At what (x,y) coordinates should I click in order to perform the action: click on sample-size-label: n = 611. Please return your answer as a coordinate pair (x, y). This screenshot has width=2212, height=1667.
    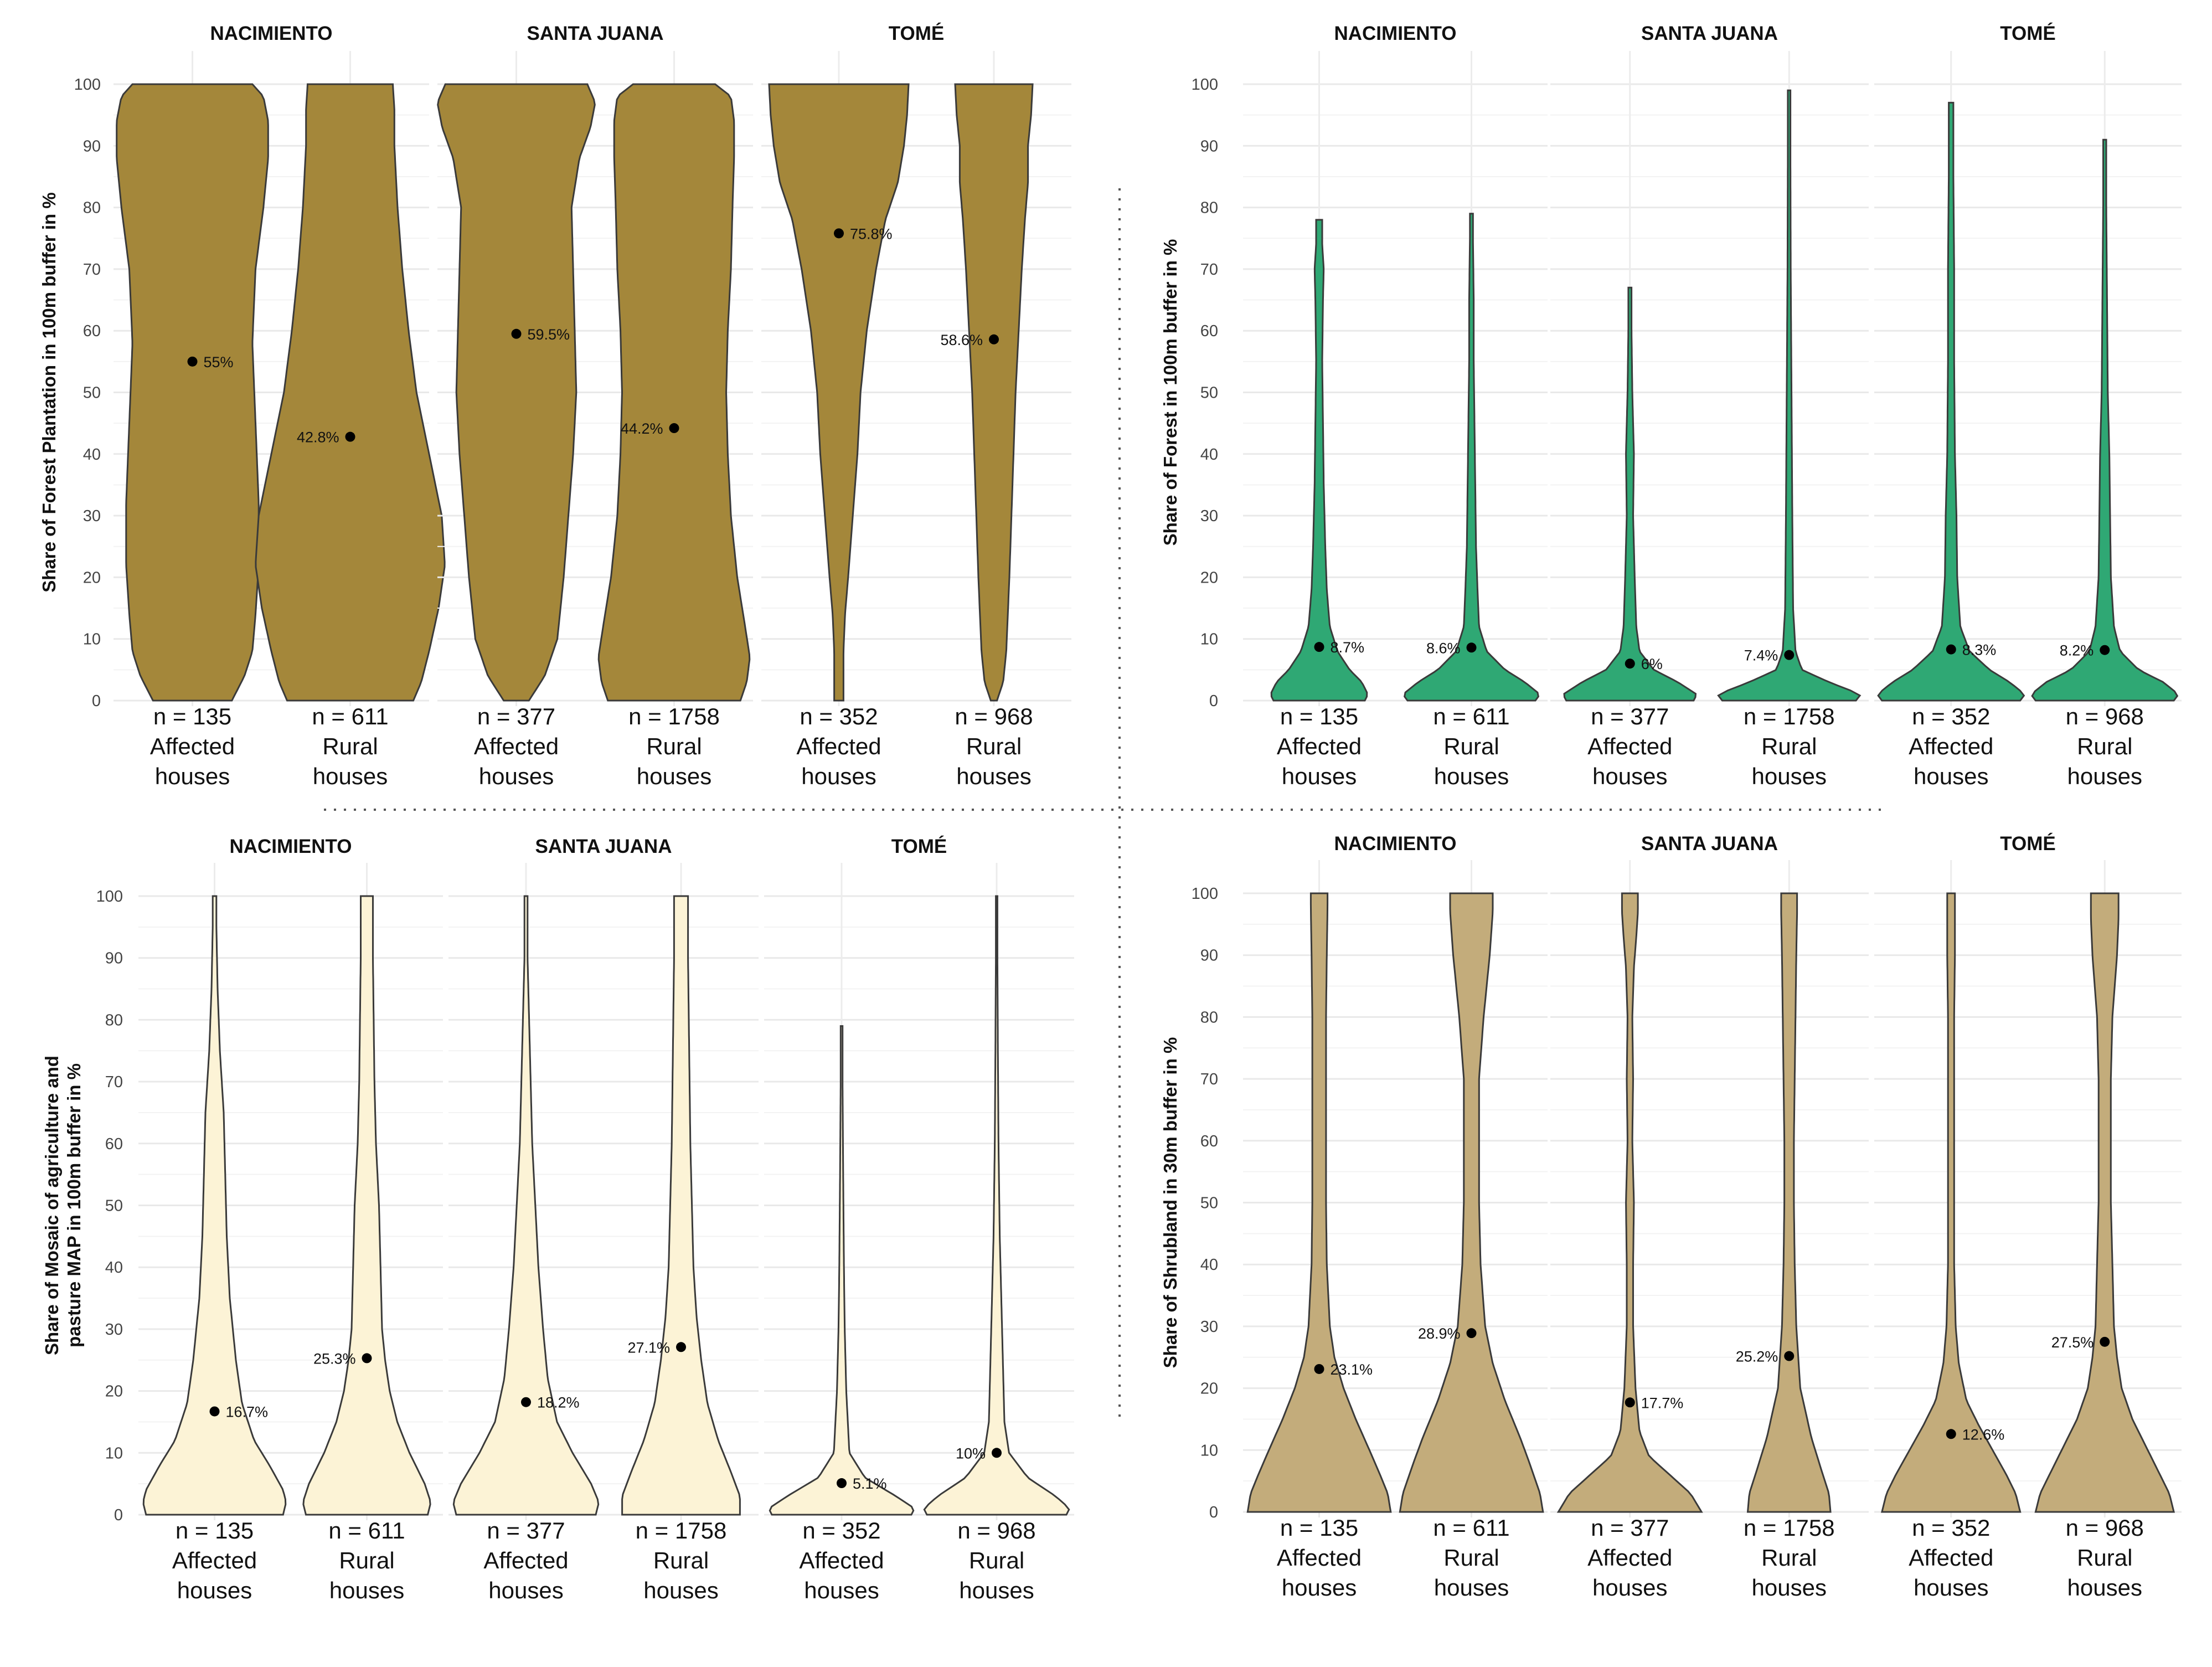
    Looking at the image, I should click on (366, 1530).